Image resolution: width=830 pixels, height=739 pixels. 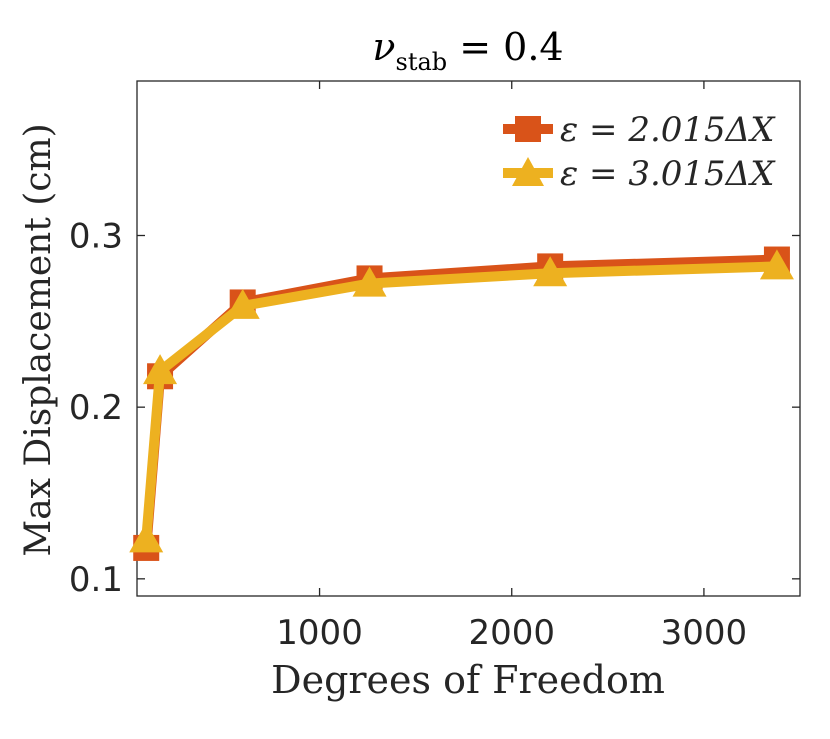 I want to click on y-axis-label: Max Displacement (cm), so click(x=38, y=339).